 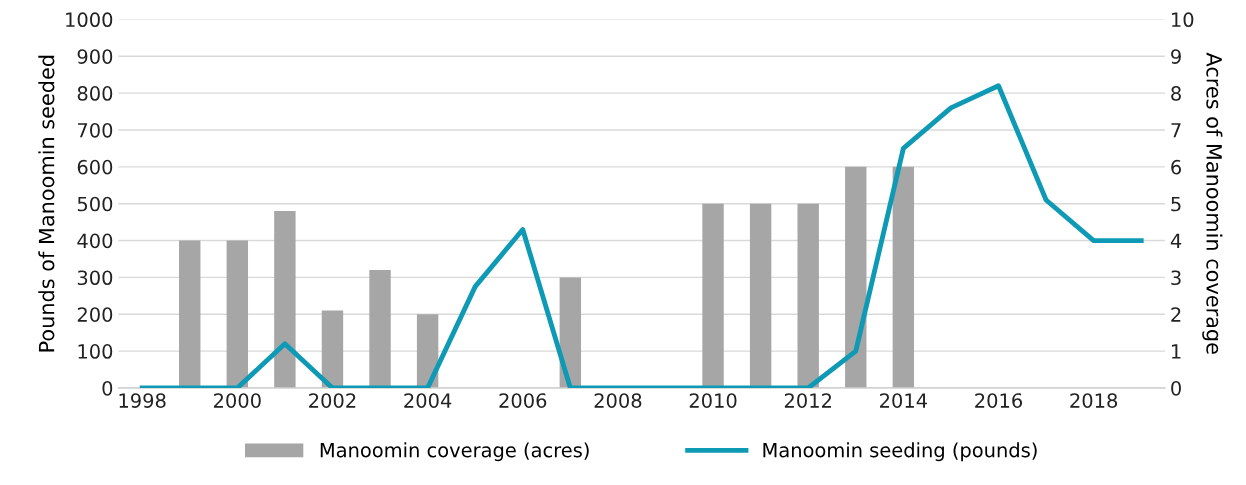 I want to click on x-tick-label: 2018, so click(x=1094, y=400).